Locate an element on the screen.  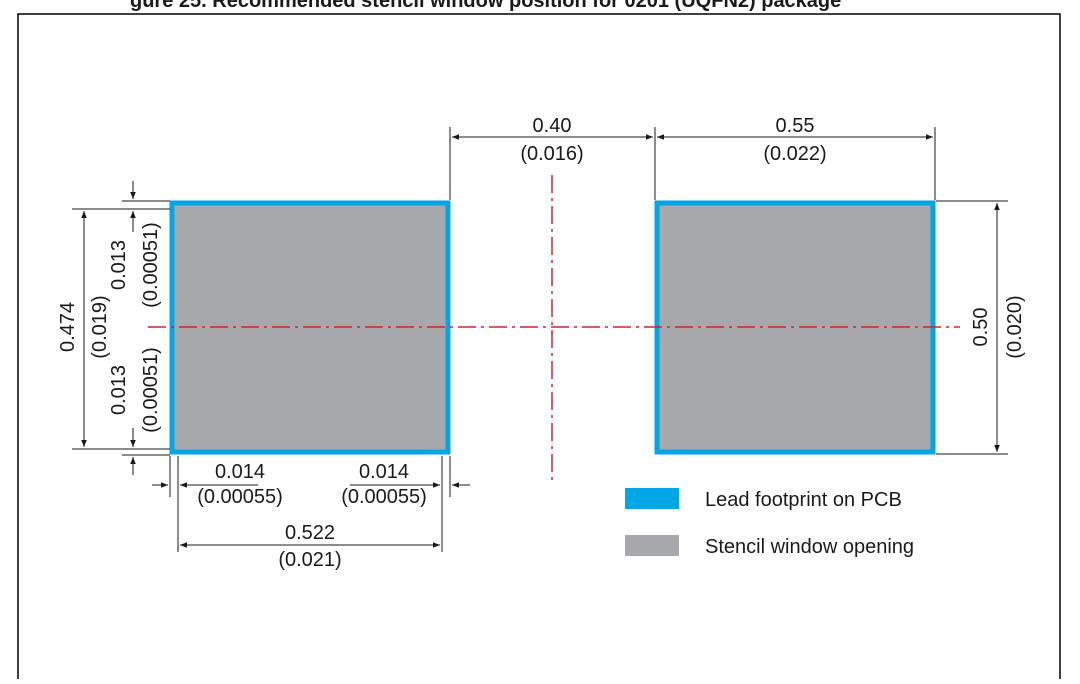
legend-swatch-lead-footprint is located at coordinates (652, 498).